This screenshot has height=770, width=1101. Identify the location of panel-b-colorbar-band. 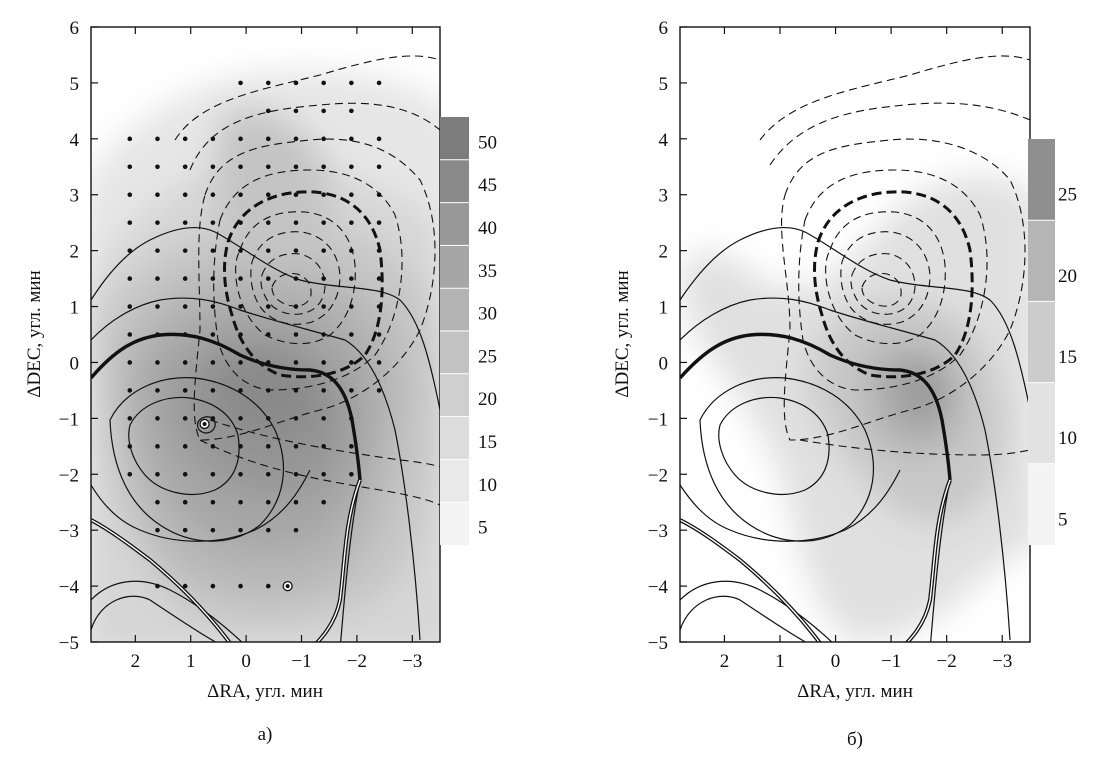
(1041, 504).